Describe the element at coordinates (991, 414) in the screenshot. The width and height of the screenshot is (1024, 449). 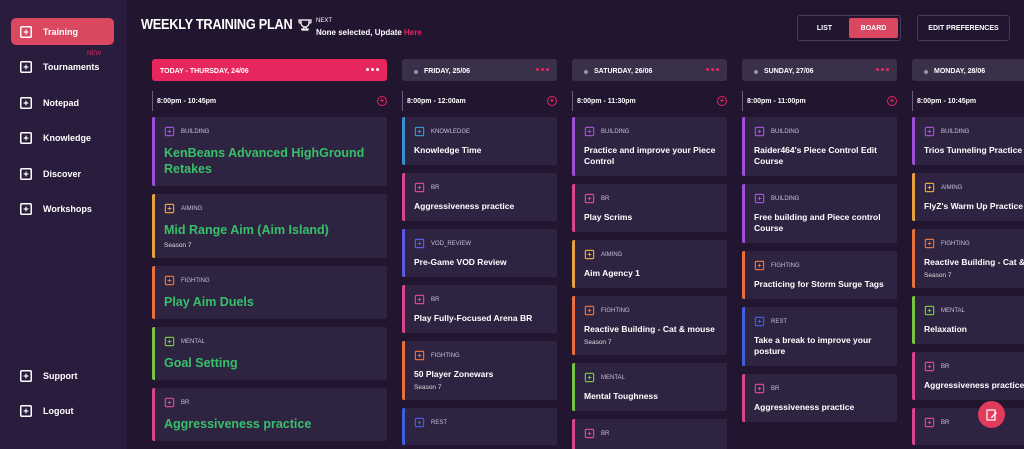
I see `notes-button` at that location.